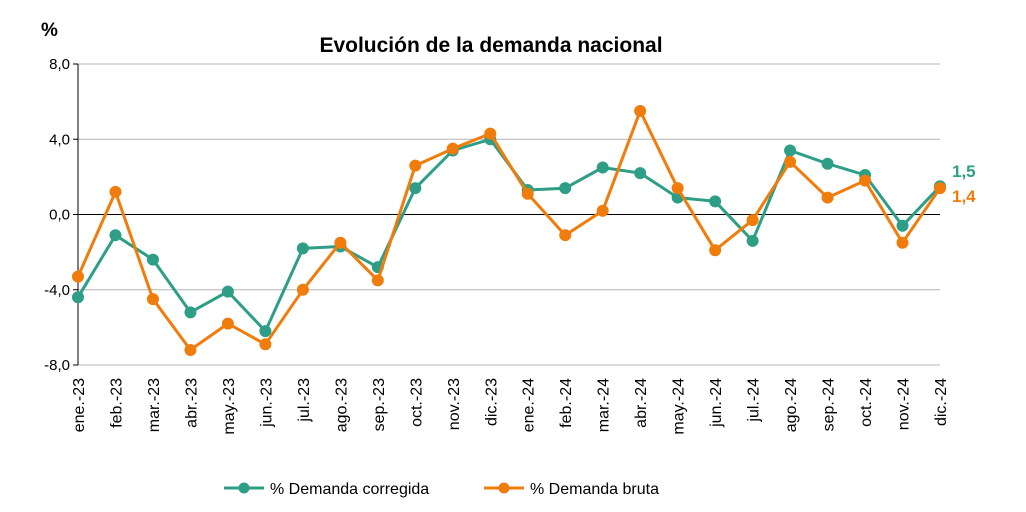  I want to click on x-tick-label: sep.-23, so click(379, 404).